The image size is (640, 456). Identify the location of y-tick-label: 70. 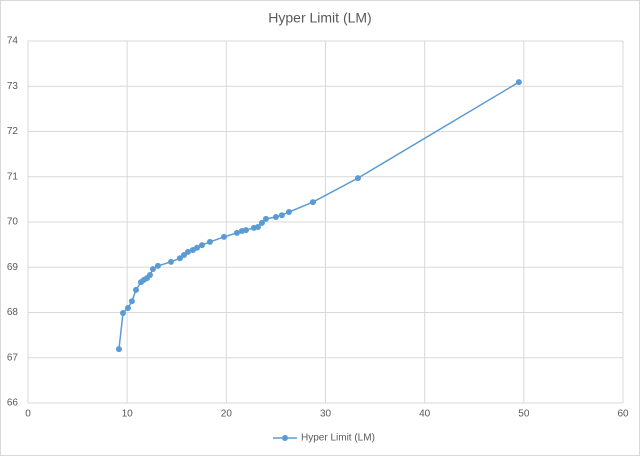
(13, 222).